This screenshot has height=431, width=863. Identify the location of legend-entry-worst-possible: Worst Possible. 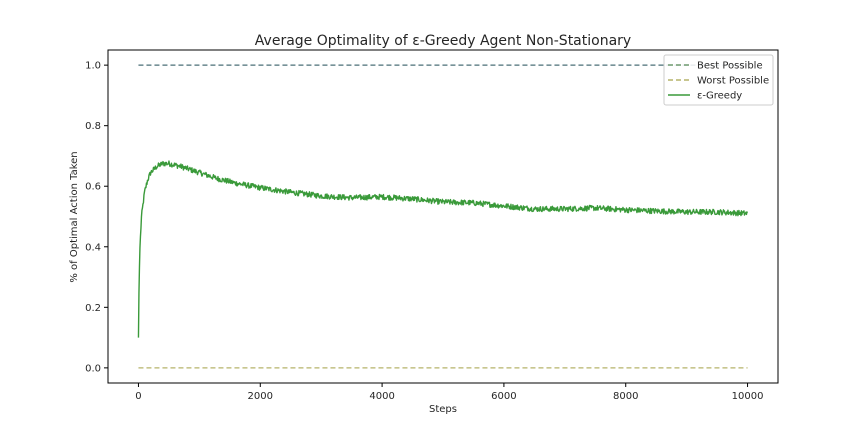
(718, 81).